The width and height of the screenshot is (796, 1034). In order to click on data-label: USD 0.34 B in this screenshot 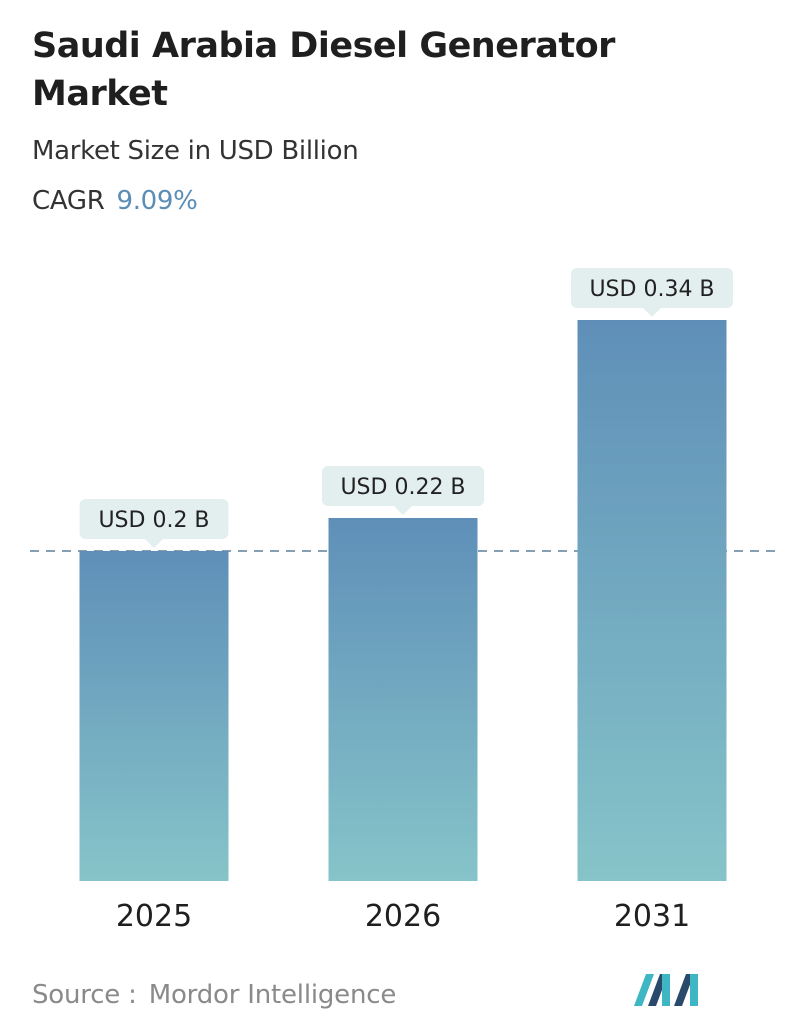, I will do `click(651, 289)`.